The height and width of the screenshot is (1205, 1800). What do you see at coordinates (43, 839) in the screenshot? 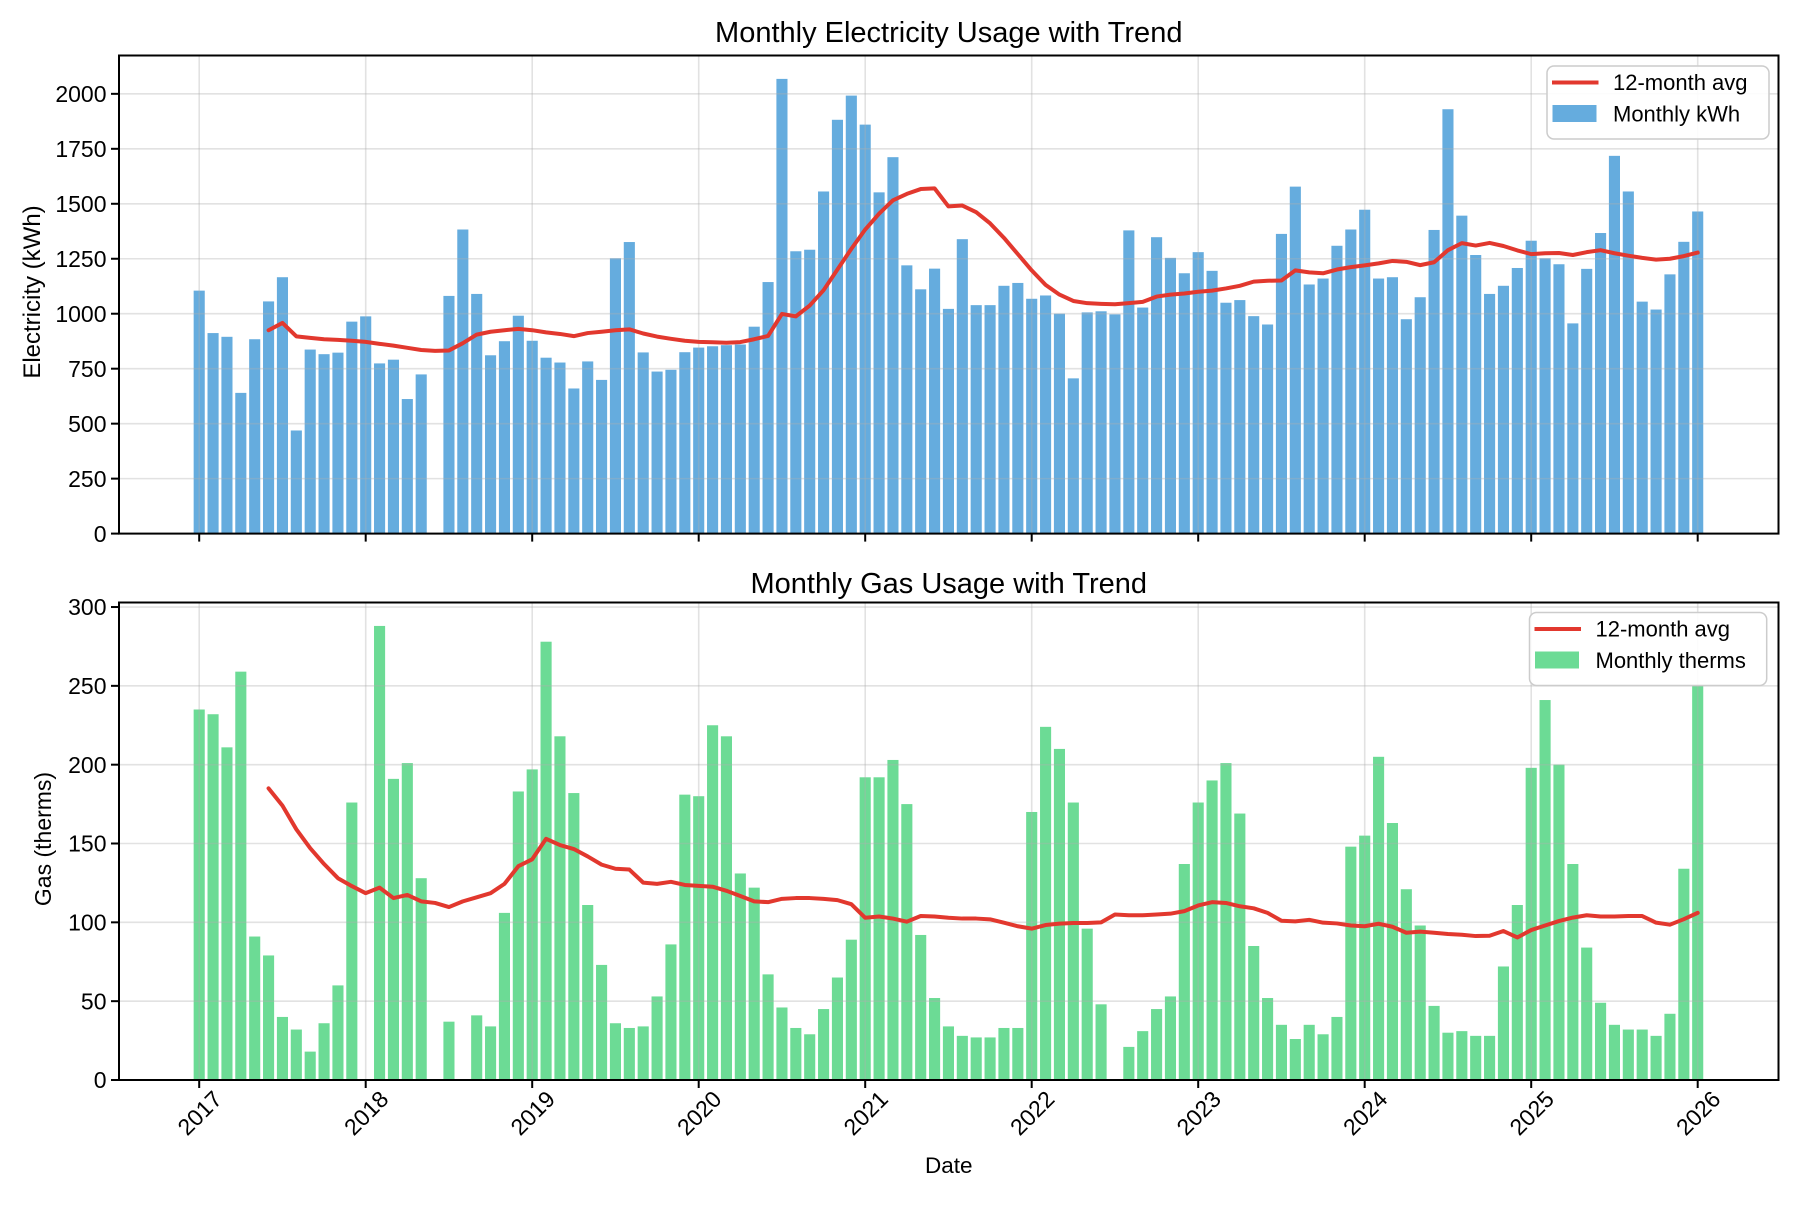
I see `svg-text: Gas (therms)` at bounding box center [43, 839].